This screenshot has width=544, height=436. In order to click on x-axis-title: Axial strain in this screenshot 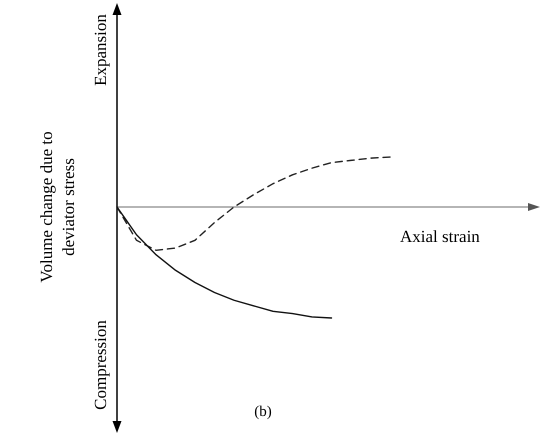, I will do `click(440, 236)`.